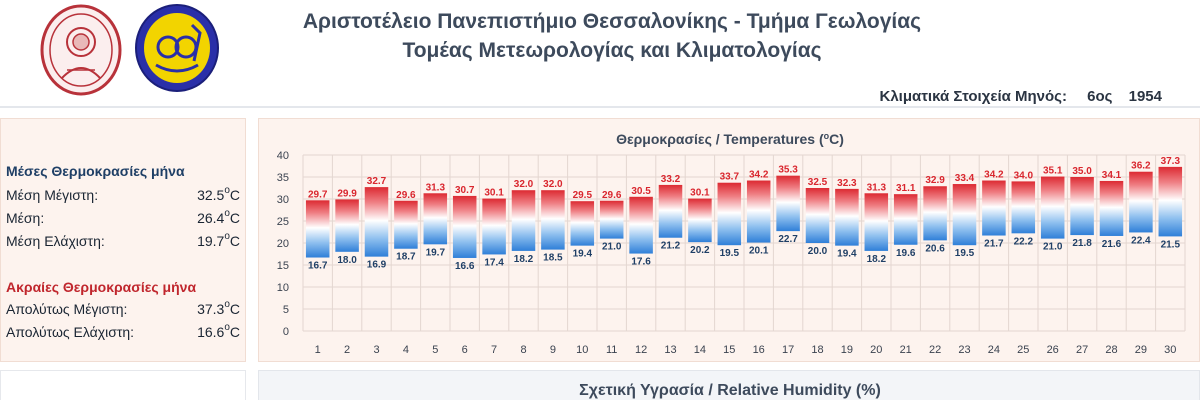 Image resolution: width=1200 pixels, height=400 pixels. Describe the element at coordinates (729, 350) in the screenshot. I see `x-tick-label: 15` at that location.